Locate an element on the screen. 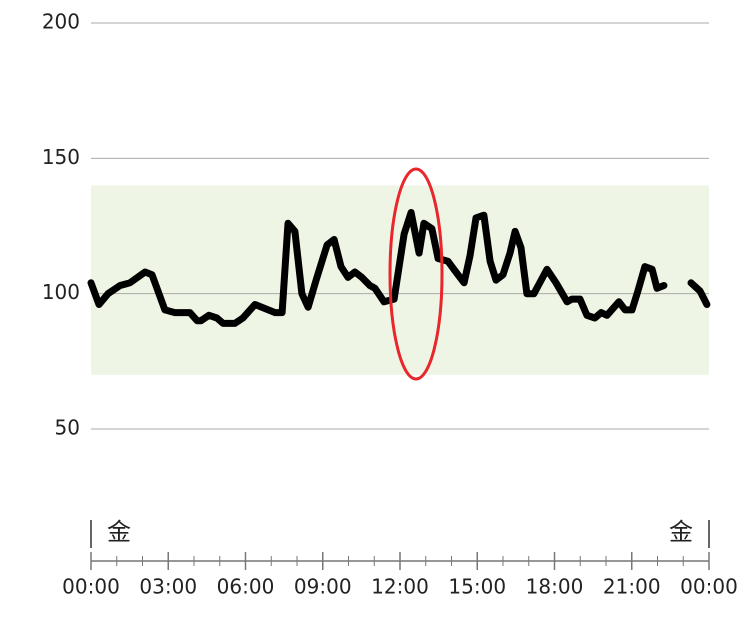 The height and width of the screenshot is (618, 750). x-tick-label: 06:00 is located at coordinates (246, 587).